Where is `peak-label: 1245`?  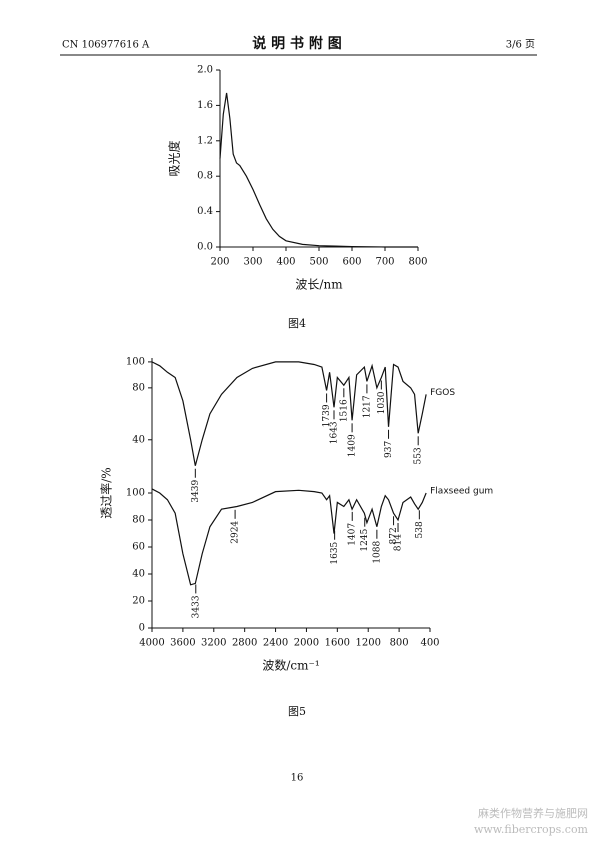
peak-label: 1245 is located at coordinates (365, 539).